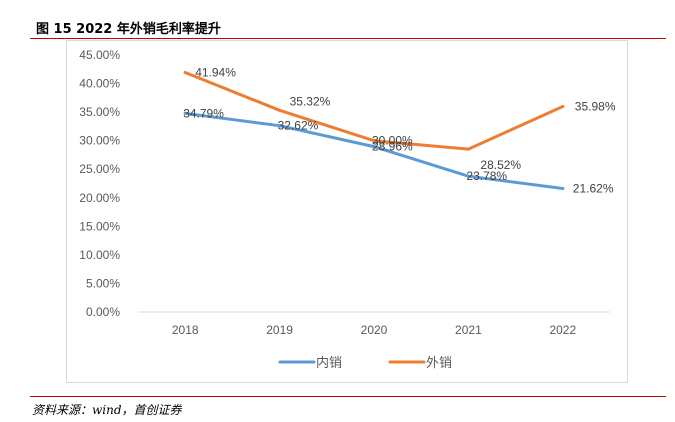  What do you see at coordinates (99, 169) in the screenshot?
I see `y-tick-label: 25.00%` at bounding box center [99, 169].